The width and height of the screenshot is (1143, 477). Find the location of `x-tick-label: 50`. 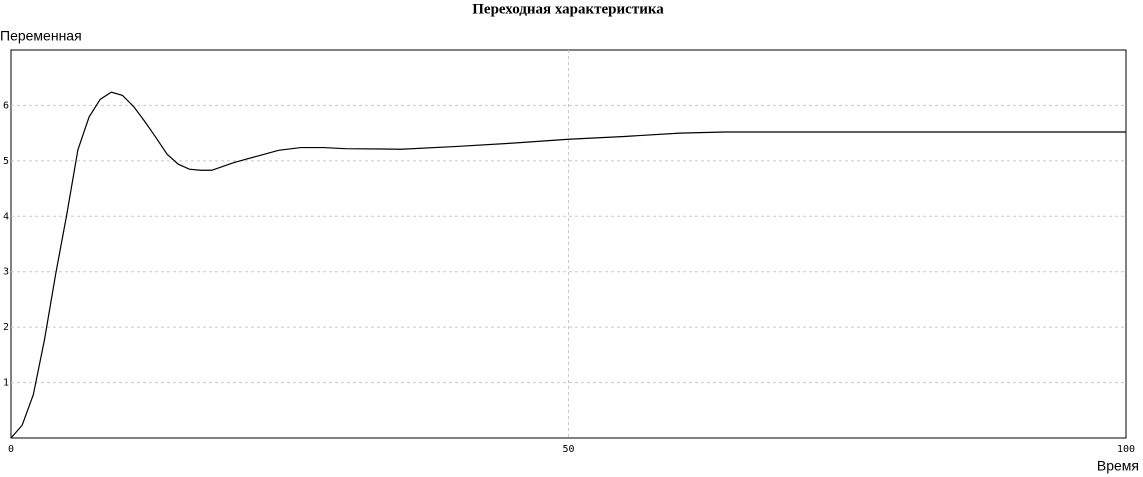

x-tick-label: 50 is located at coordinates (568, 449).